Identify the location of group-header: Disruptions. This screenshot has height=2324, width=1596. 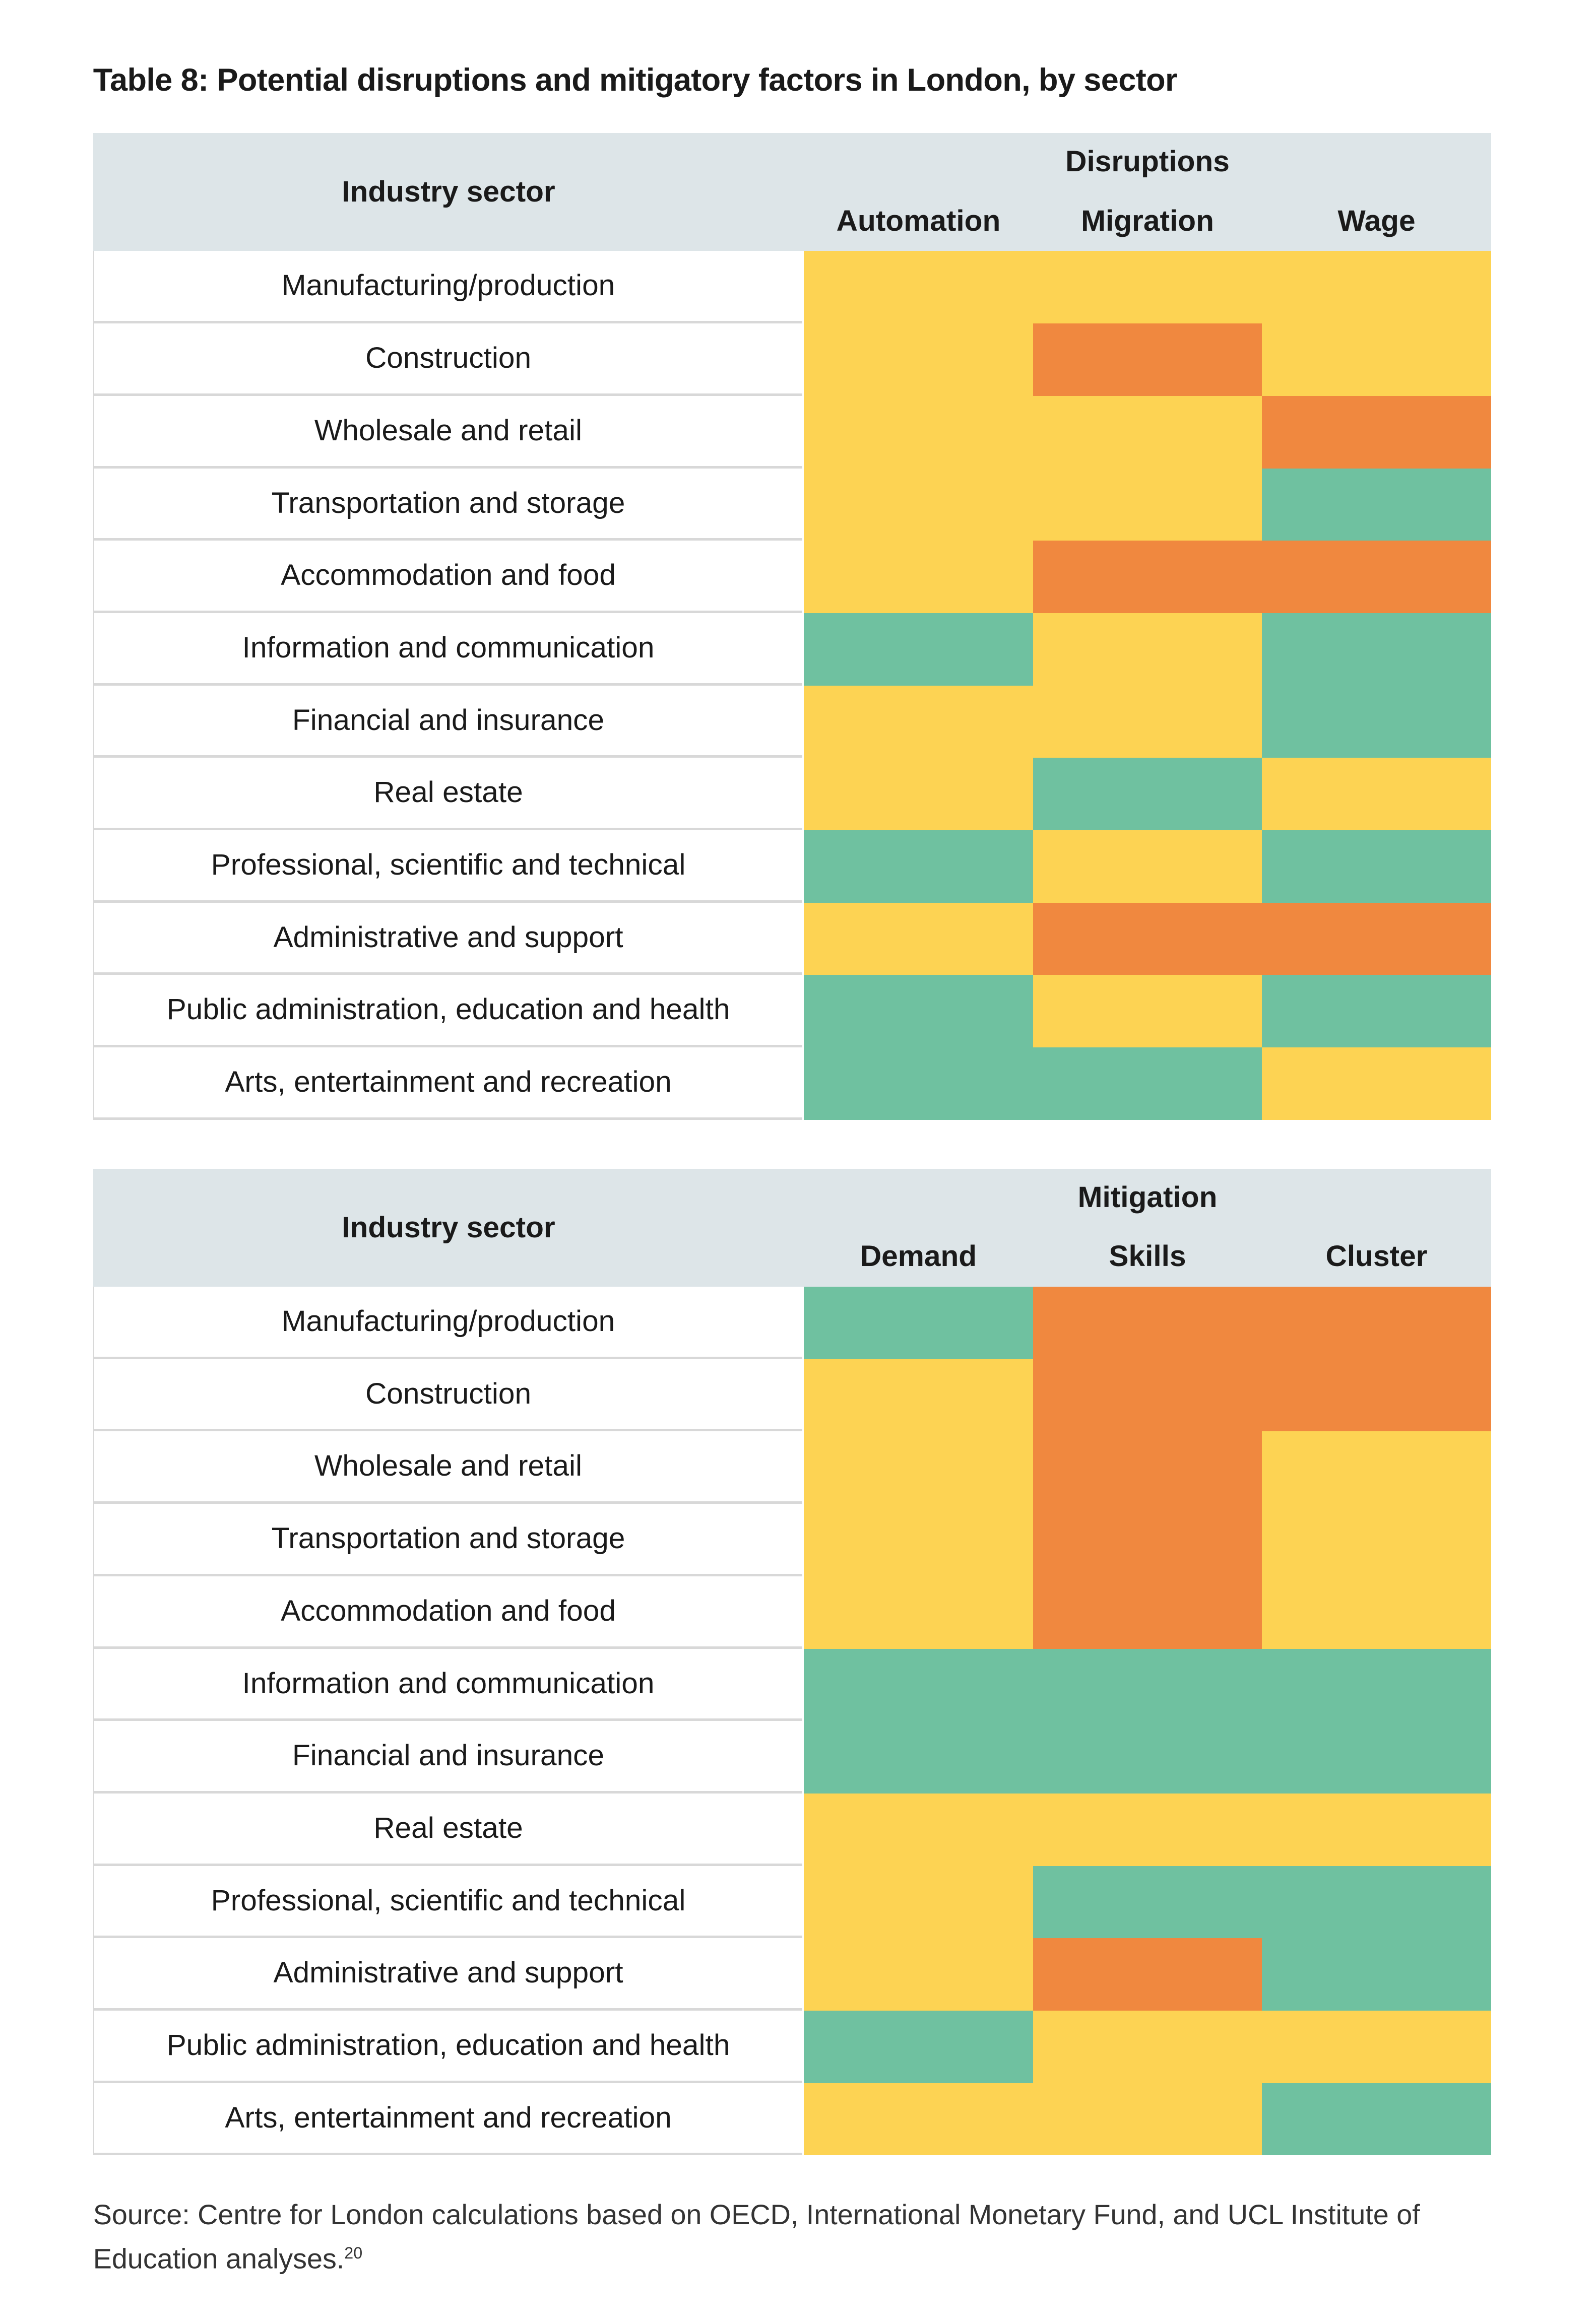
(1147, 161).